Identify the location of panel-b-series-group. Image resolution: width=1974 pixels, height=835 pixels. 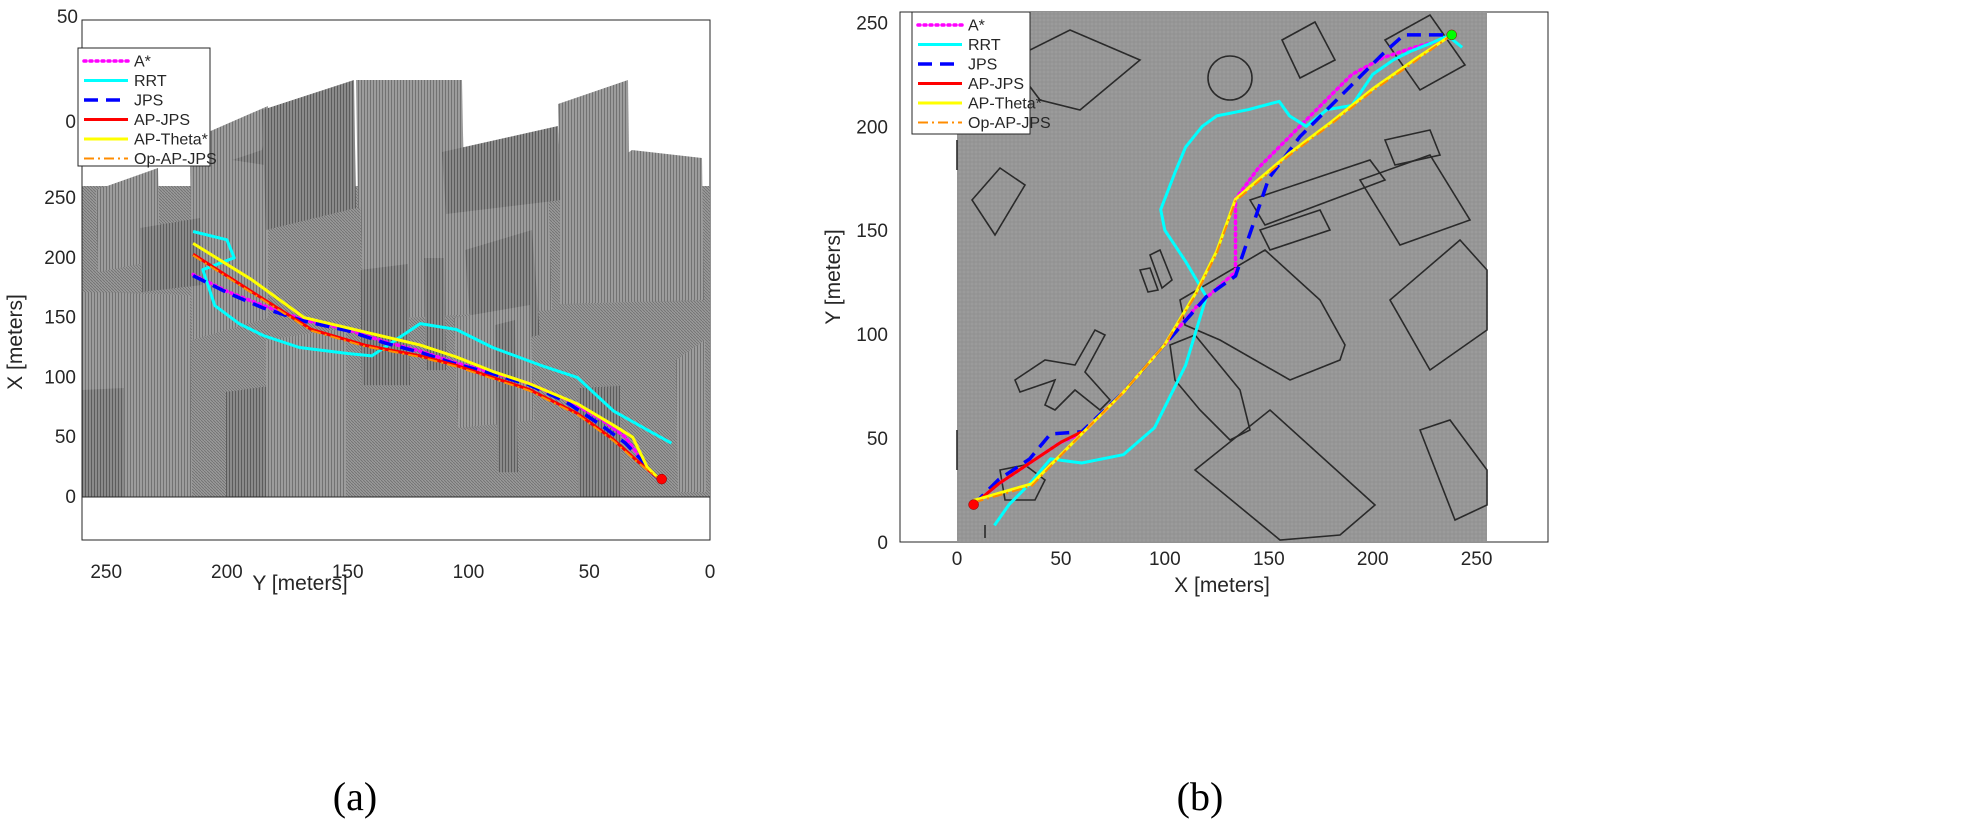
(1217, 280).